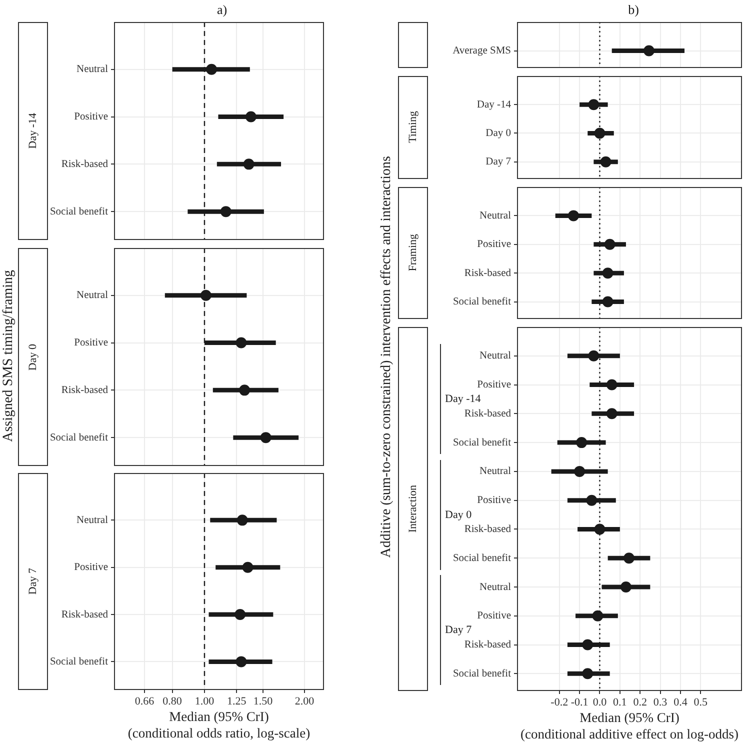  I want to click on y-axis-title: Assigned SMS timing/framing, so click(9, 356).